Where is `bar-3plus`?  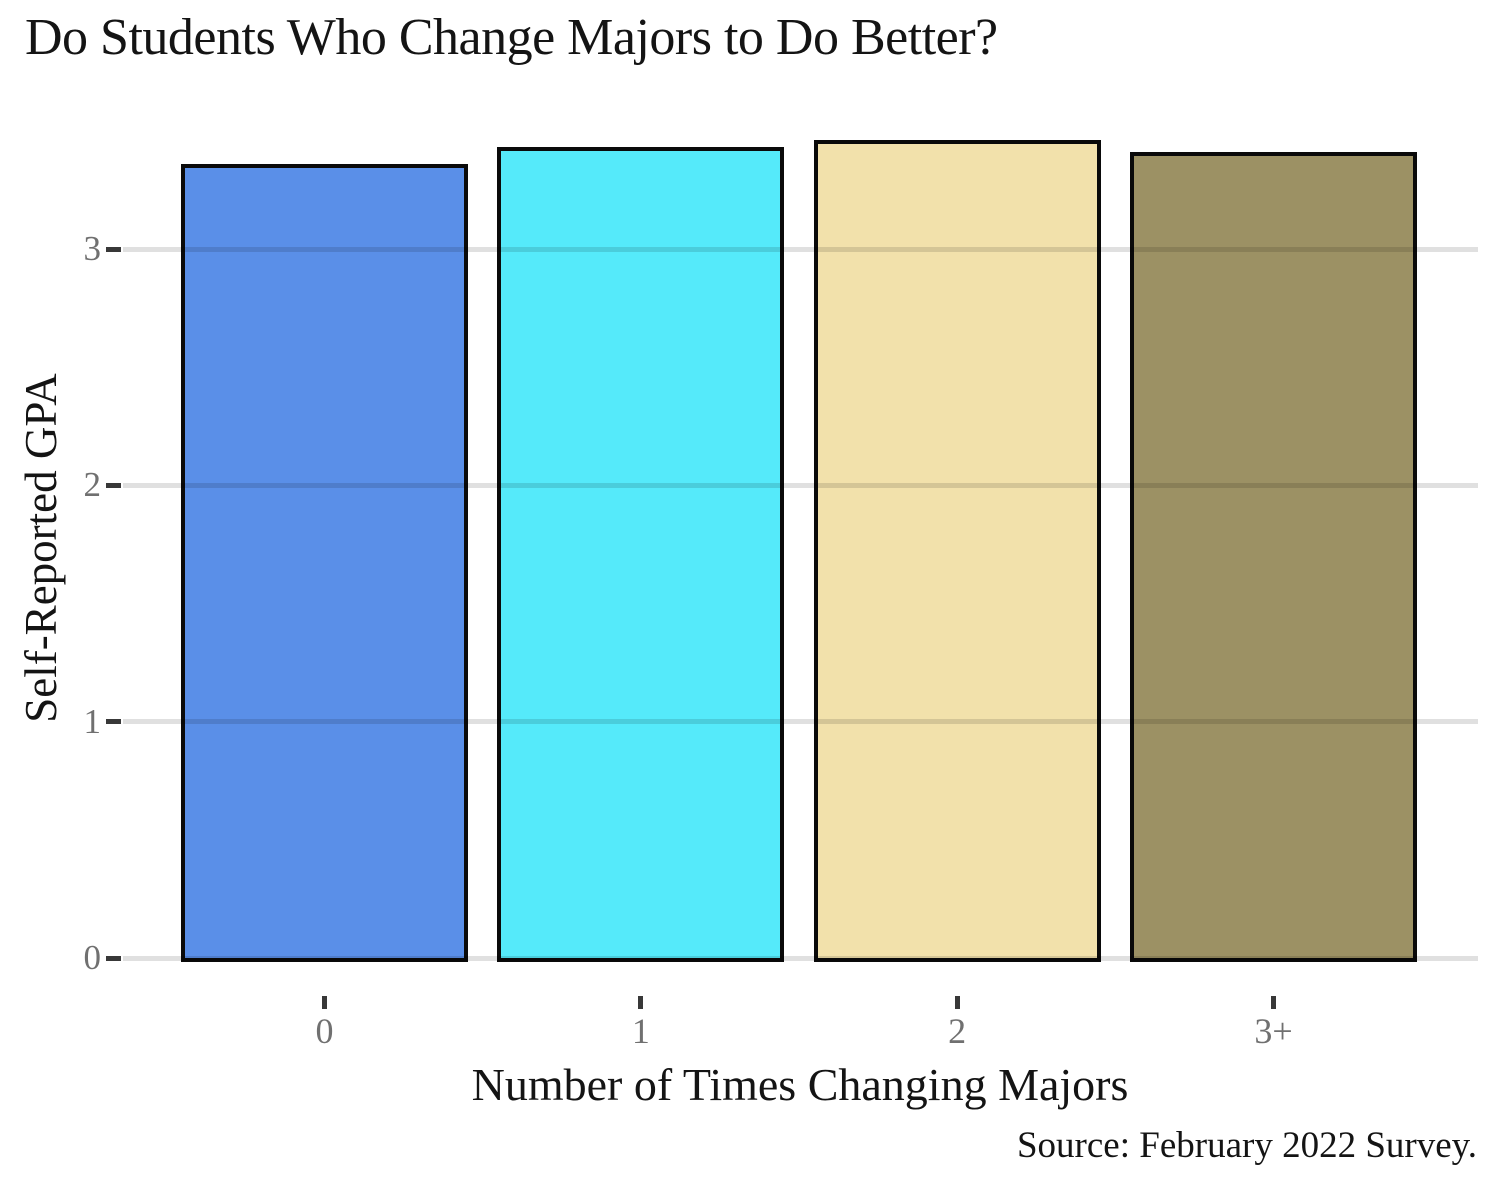 bar-3plus is located at coordinates (1273, 557).